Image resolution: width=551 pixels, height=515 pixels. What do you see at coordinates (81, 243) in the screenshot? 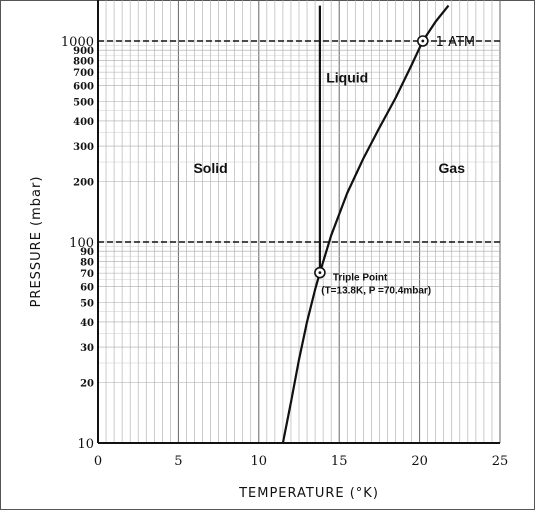
I see `y-tick-label: 100` at bounding box center [81, 243].